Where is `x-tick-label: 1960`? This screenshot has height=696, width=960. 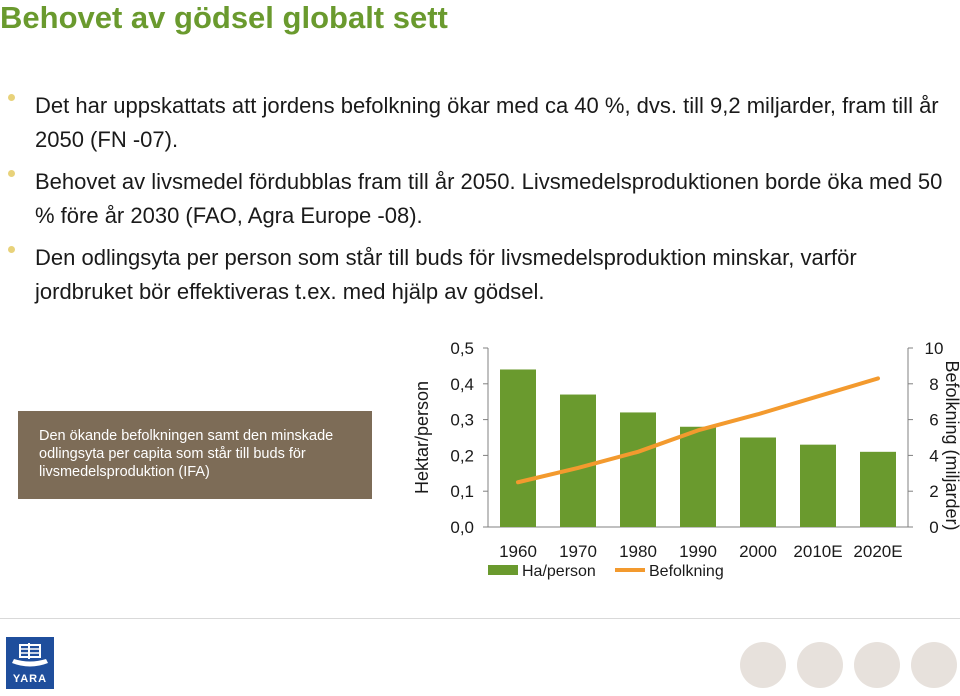 x-tick-label: 1960 is located at coordinates (518, 551).